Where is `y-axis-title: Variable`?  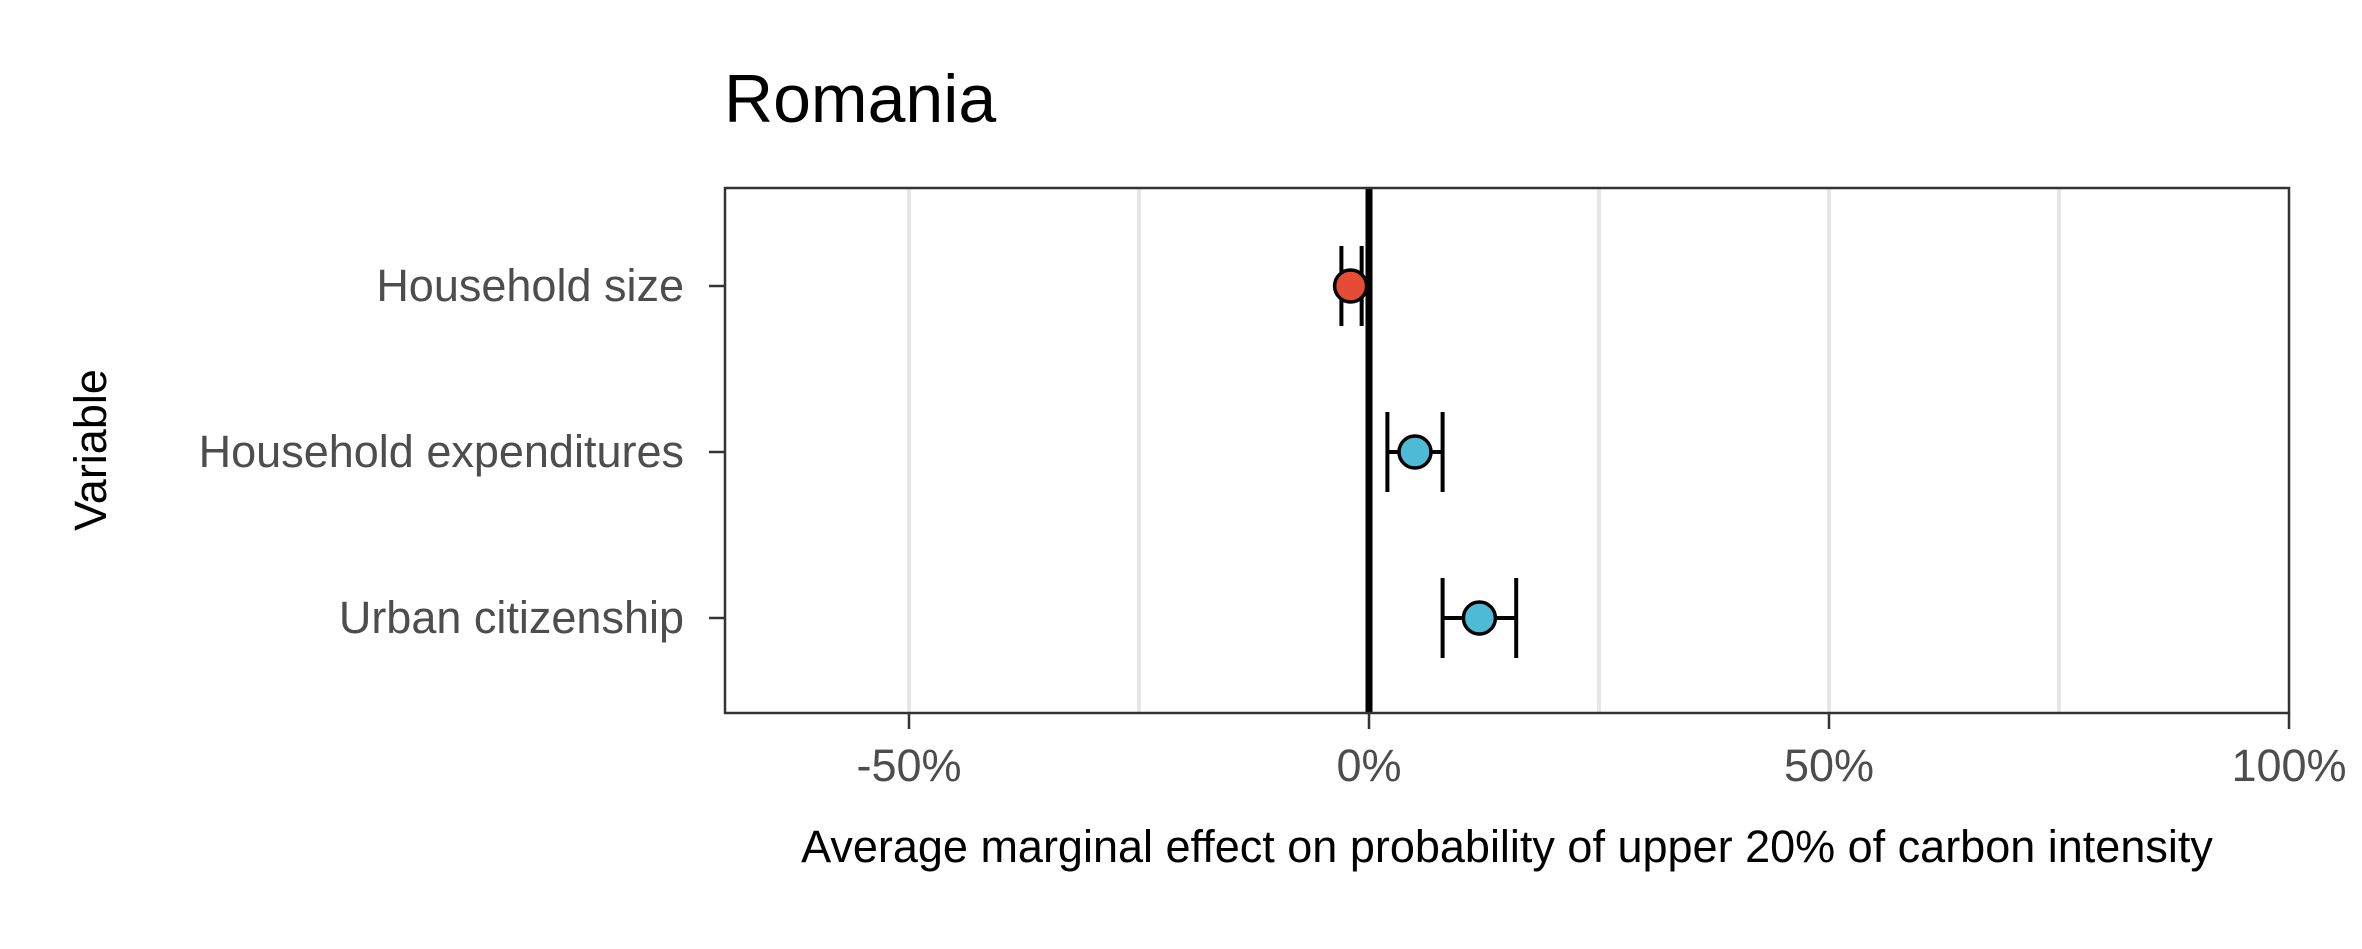 y-axis-title: Variable is located at coordinates (90, 450).